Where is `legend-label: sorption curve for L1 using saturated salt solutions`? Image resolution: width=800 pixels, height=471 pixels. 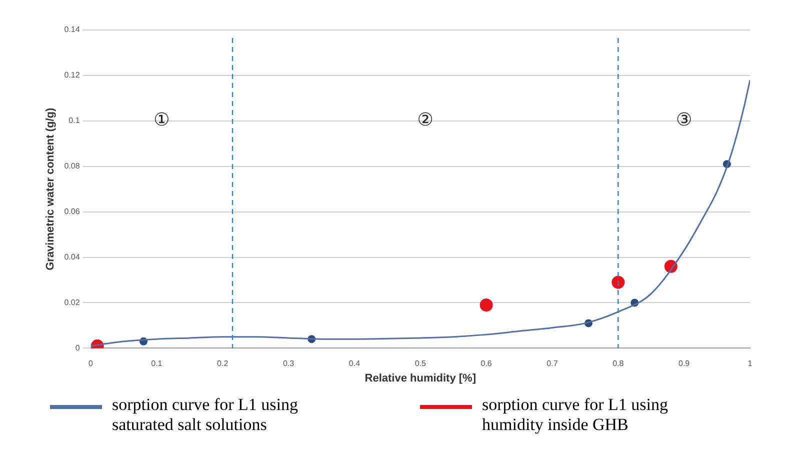 legend-label: sorption curve for L1 using saturated salt solutions is located at coordinates (206, 415).